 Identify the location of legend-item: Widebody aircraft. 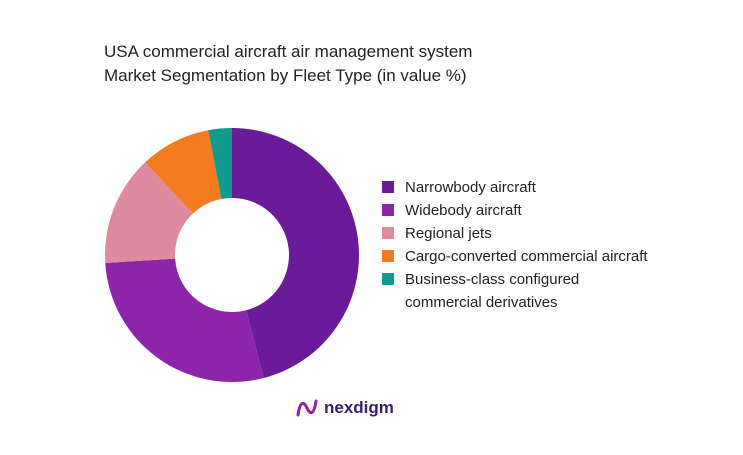
(517, 210).